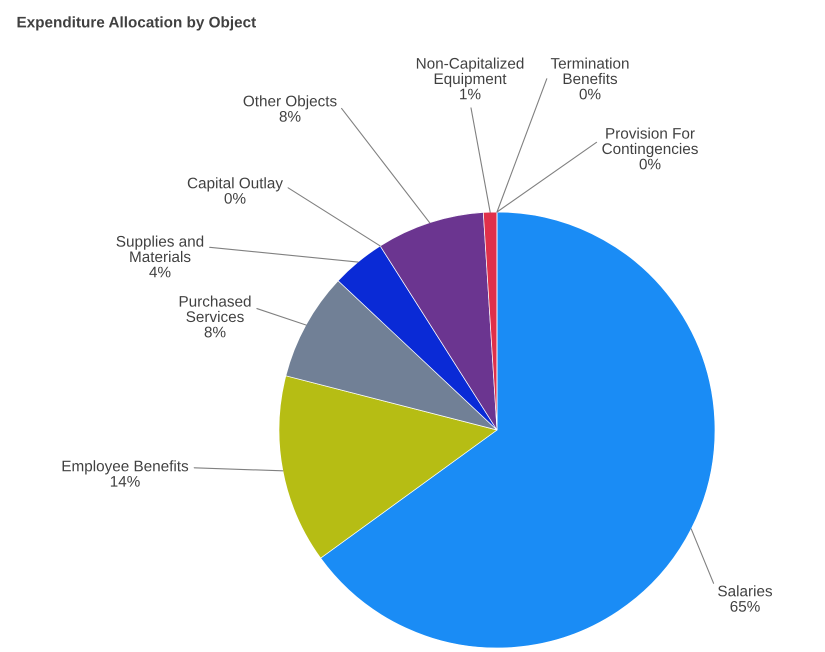 The width and height of the screenshot is (825, 652). I want to click on category-label: Termination Benefits, so click(589, 71).